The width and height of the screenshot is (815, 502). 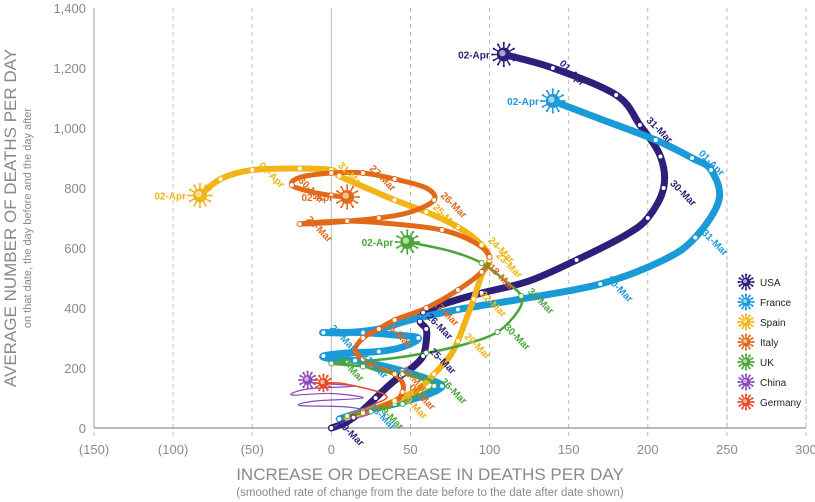 What do you see at coordinates (430, 474) in the screenshot?
I see `x-axis-title: INCREASE OR DECREASE IN DEATHS PER DAY` at bounding box center [430, 474].